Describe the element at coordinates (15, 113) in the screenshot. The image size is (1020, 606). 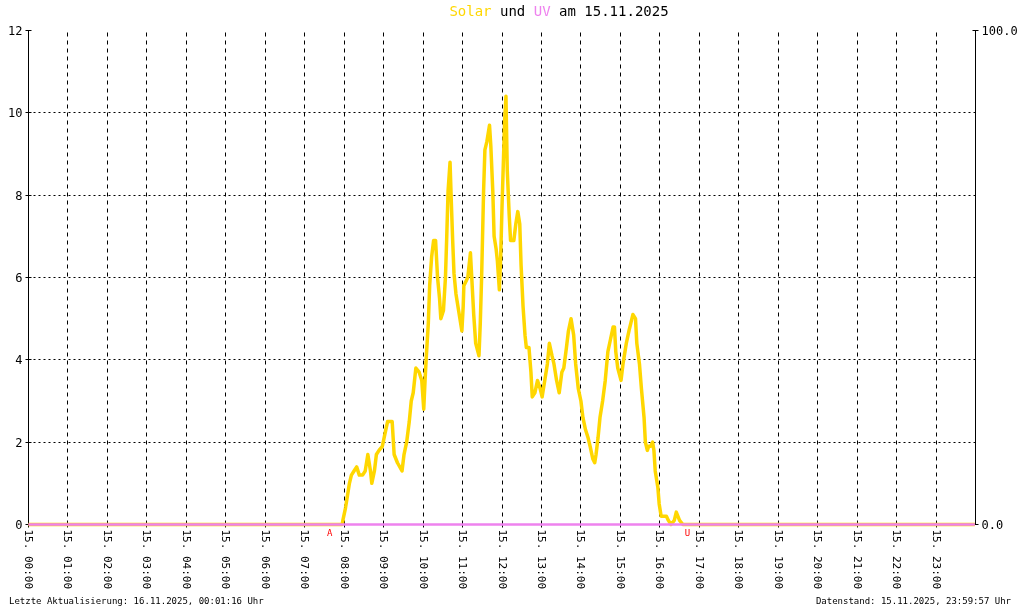
I see `y-tick-label: 10` at that location.